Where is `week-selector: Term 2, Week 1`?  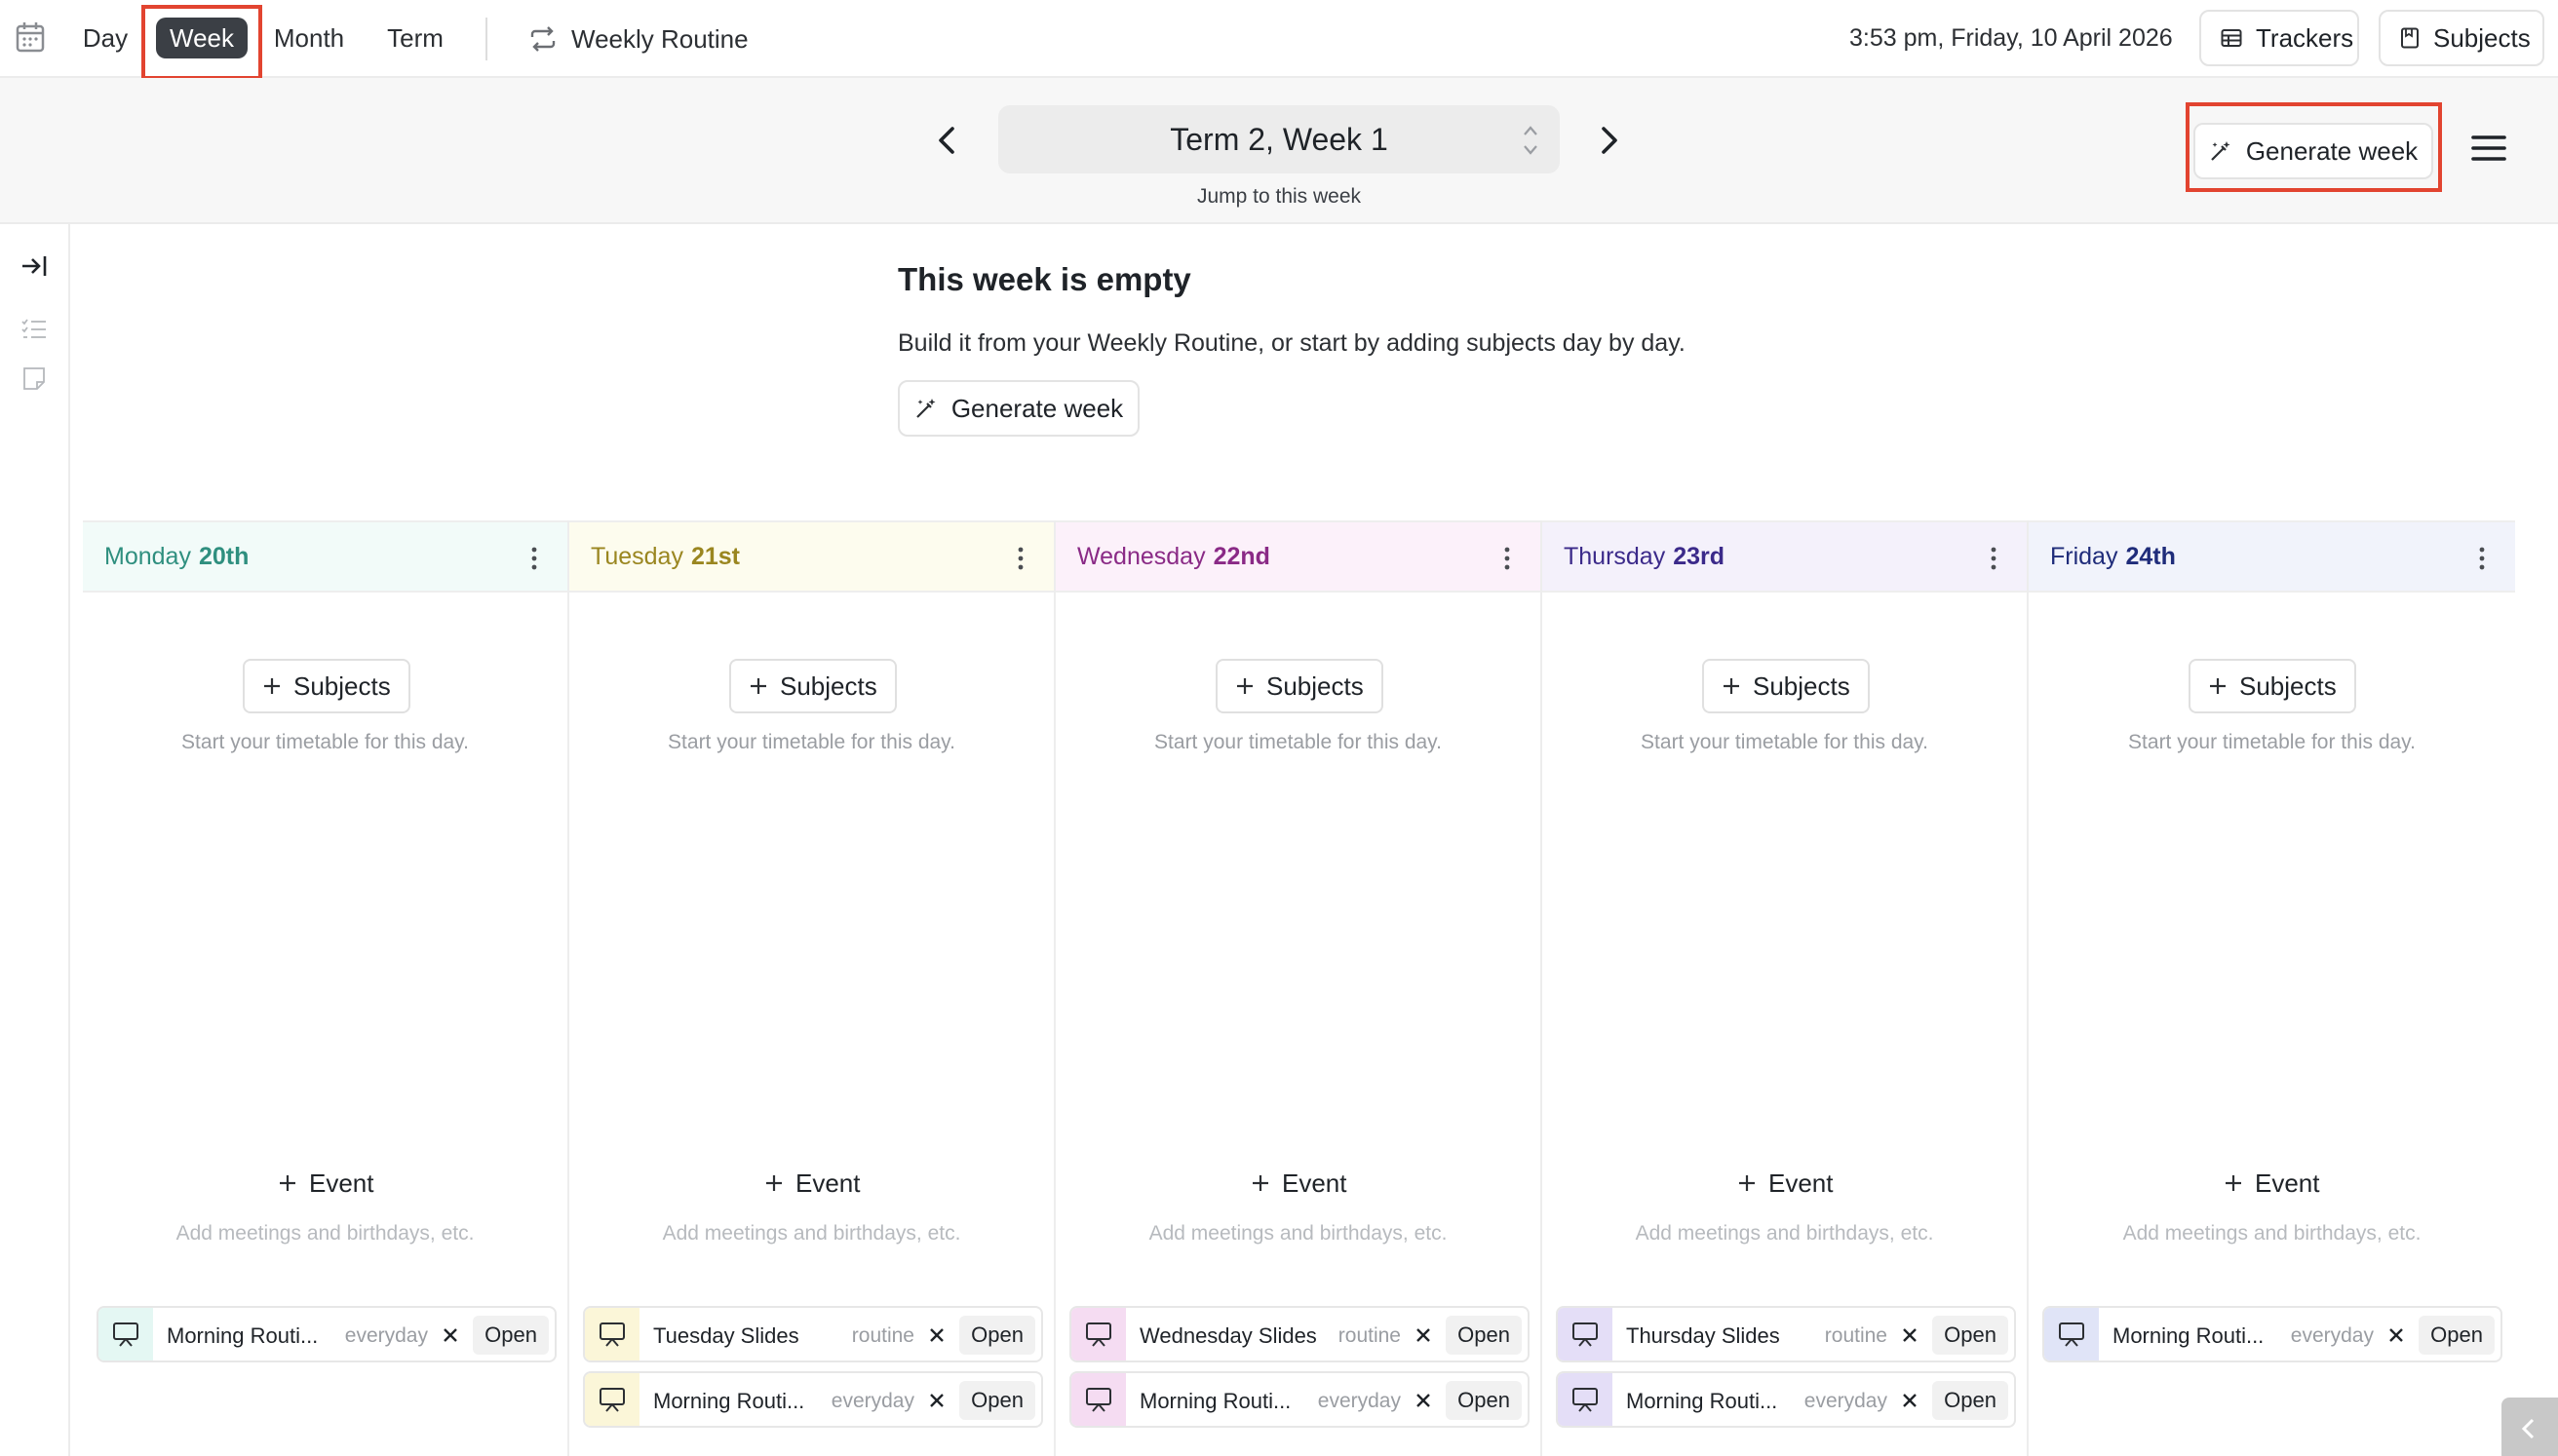
week-selector: Term 2, Week 1 is located at coordinates (1279, 139).